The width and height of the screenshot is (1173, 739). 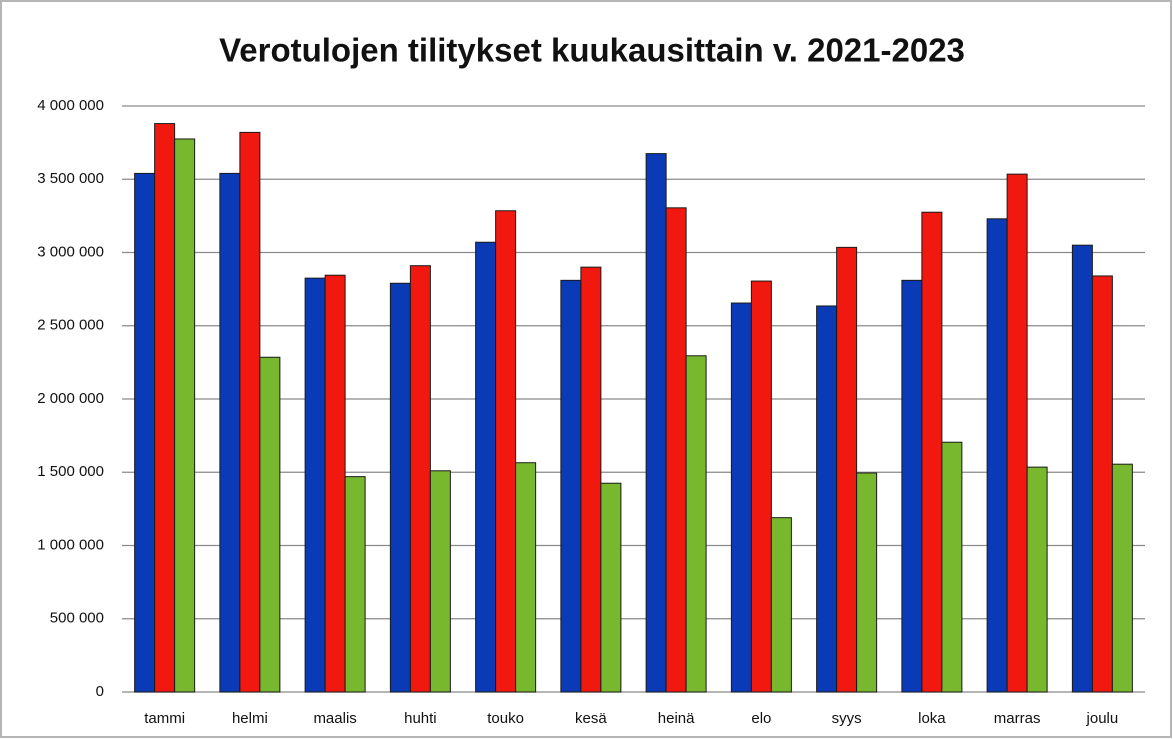 What do you see at coordinates (1017, 718) in the screenshot?
I see `x-tick-label: marras` at bounding box center [1017, 718].